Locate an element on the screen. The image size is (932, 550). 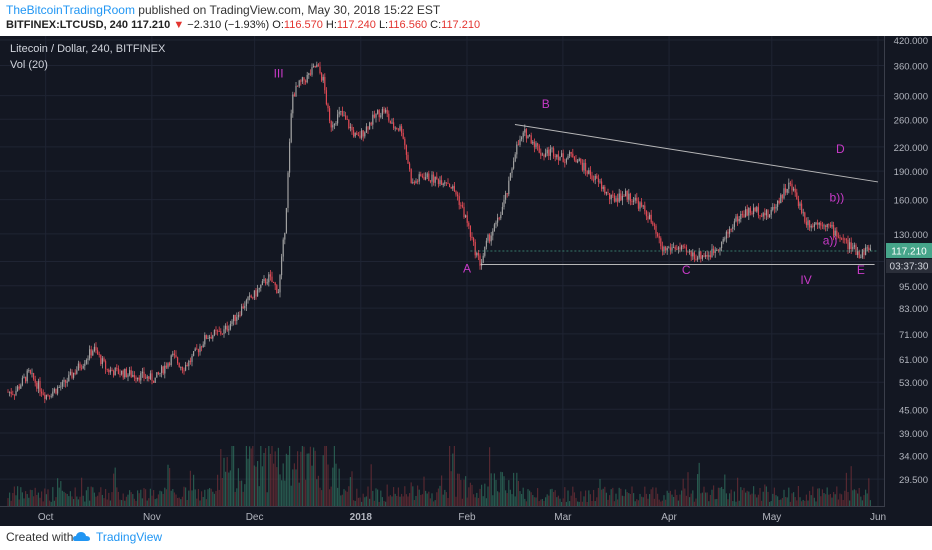
wave-label: D is located at coordinates (840, 149).